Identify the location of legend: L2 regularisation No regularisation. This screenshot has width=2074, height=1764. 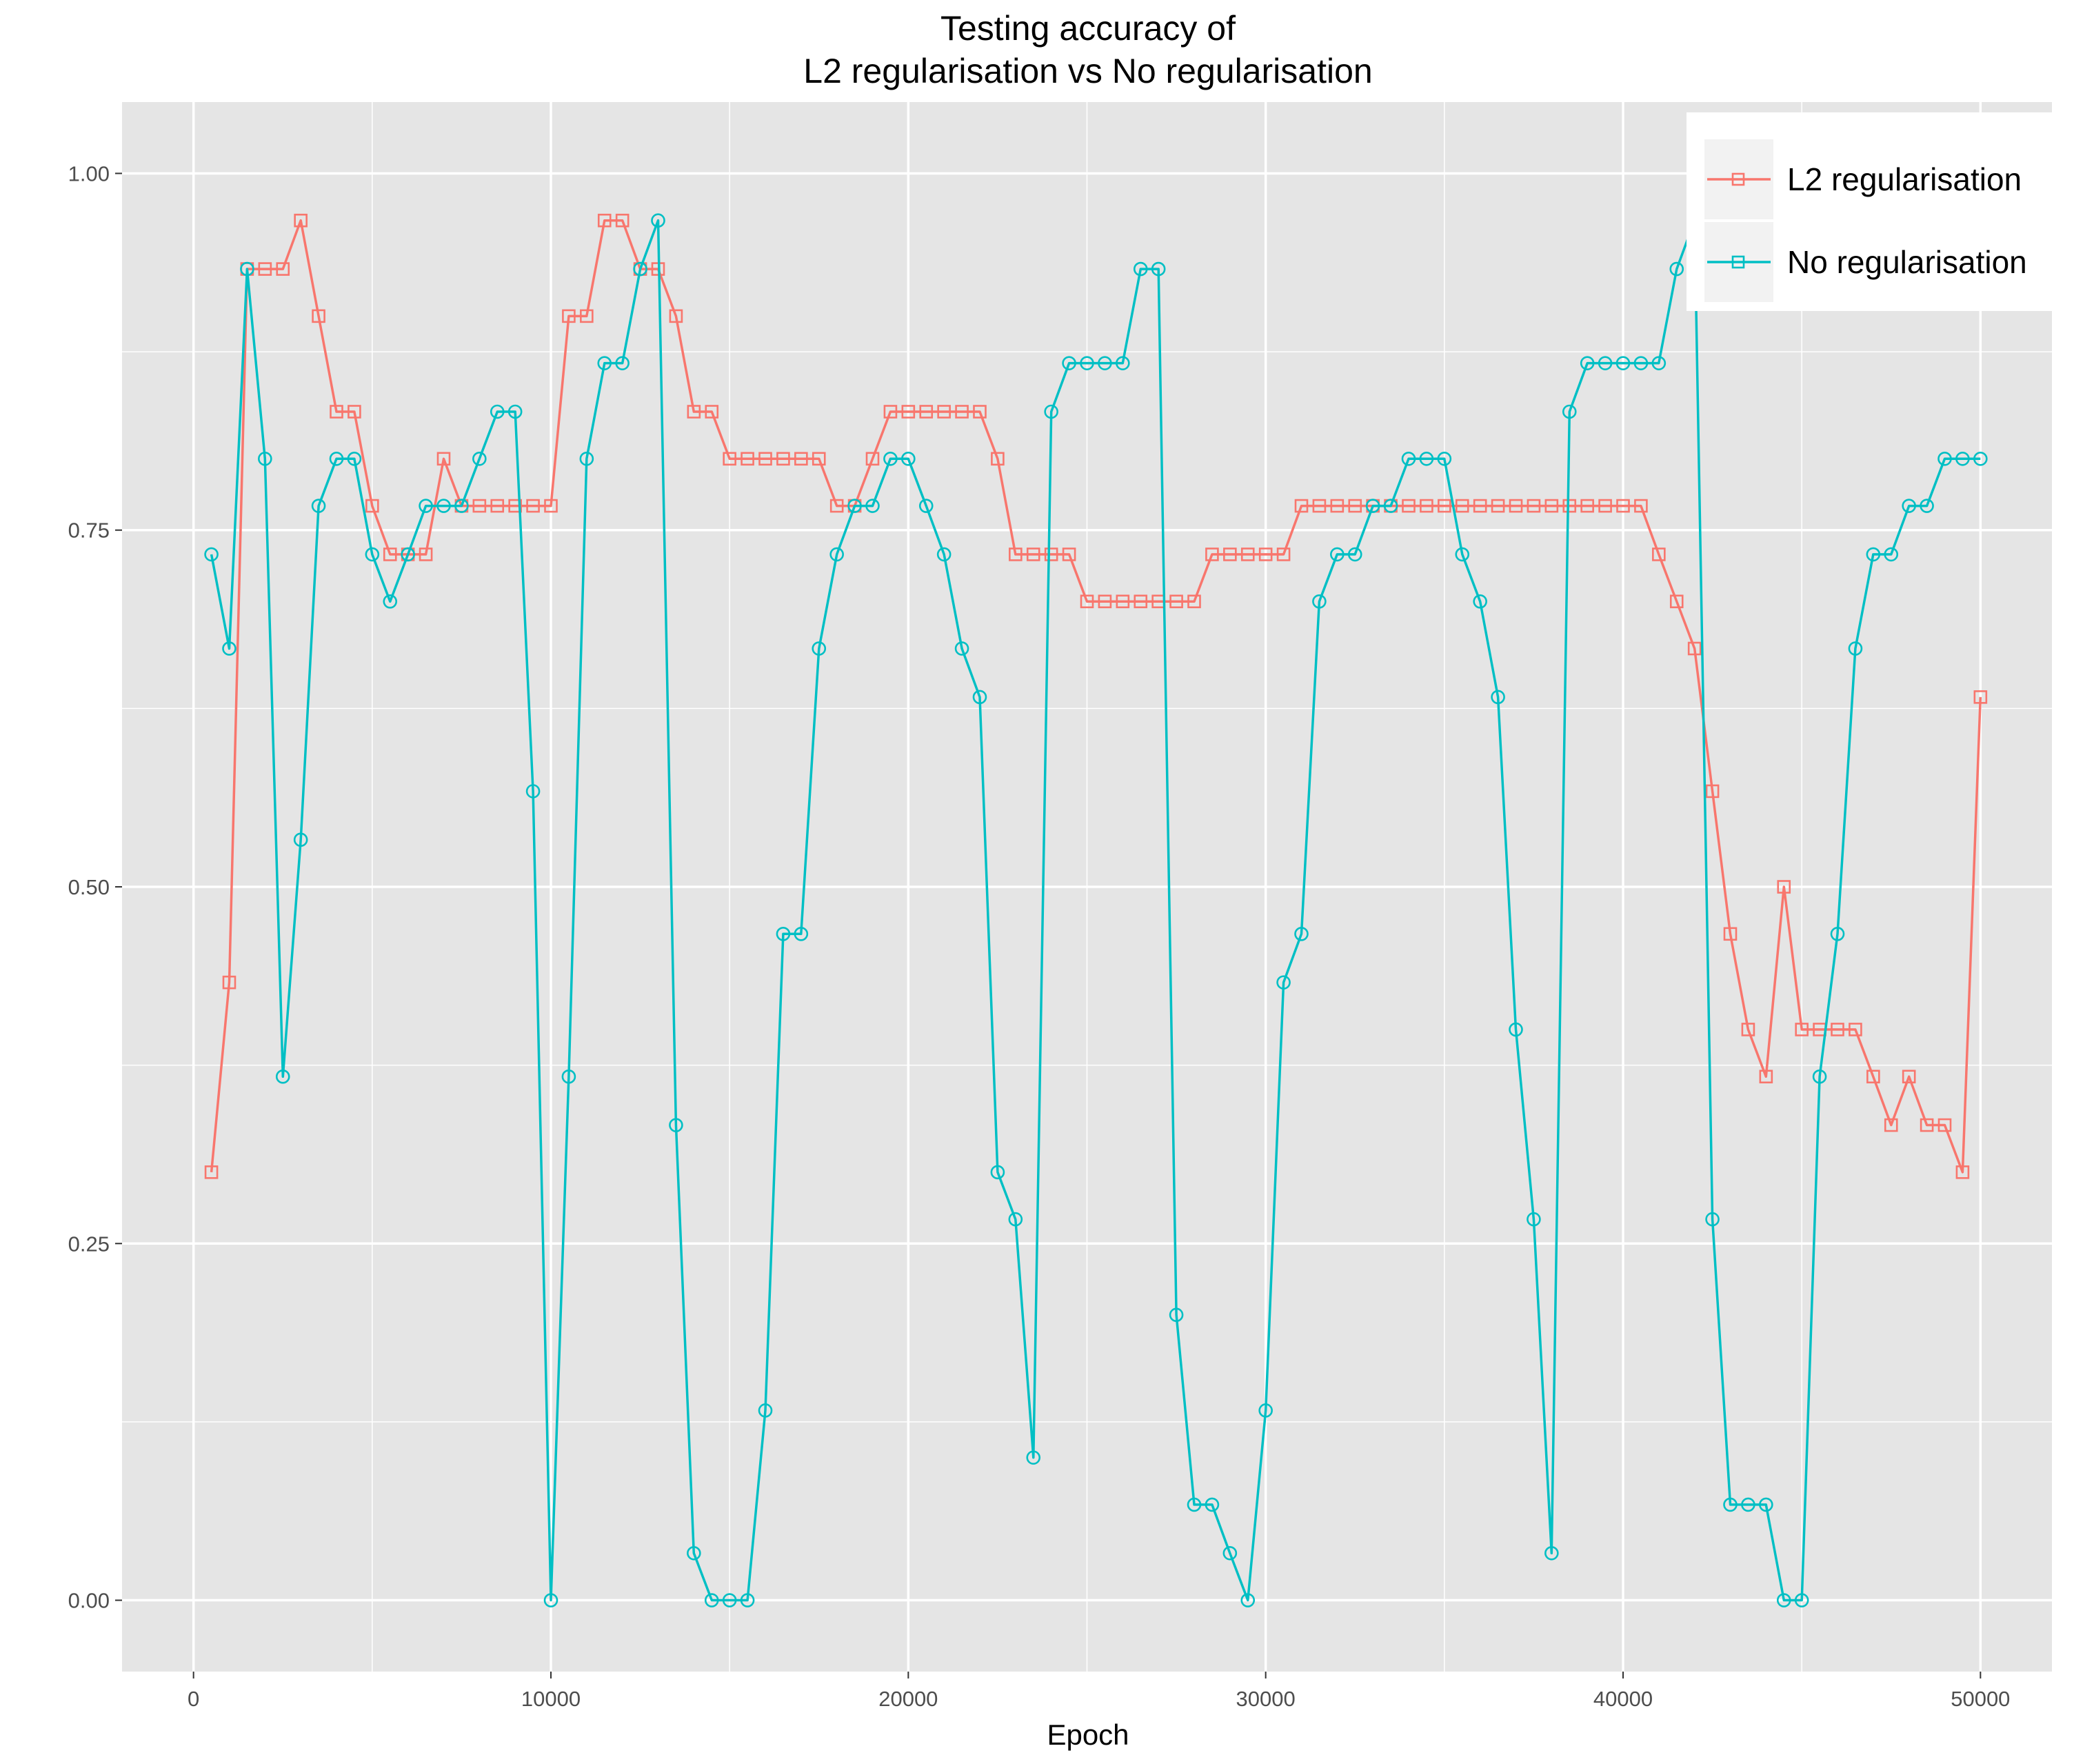
(1873, 211).